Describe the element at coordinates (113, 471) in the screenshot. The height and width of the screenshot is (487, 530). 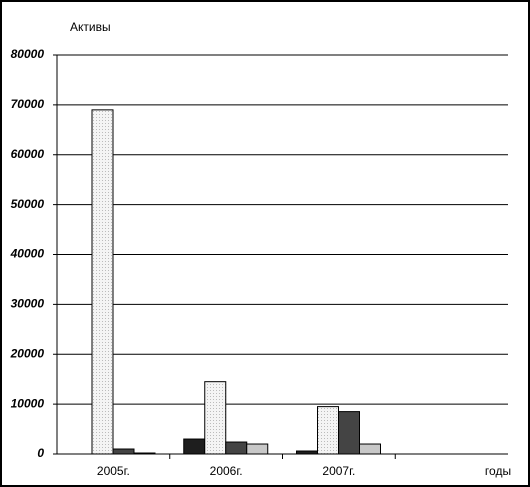
I see `x-tick-label: 2005г.` at that location.